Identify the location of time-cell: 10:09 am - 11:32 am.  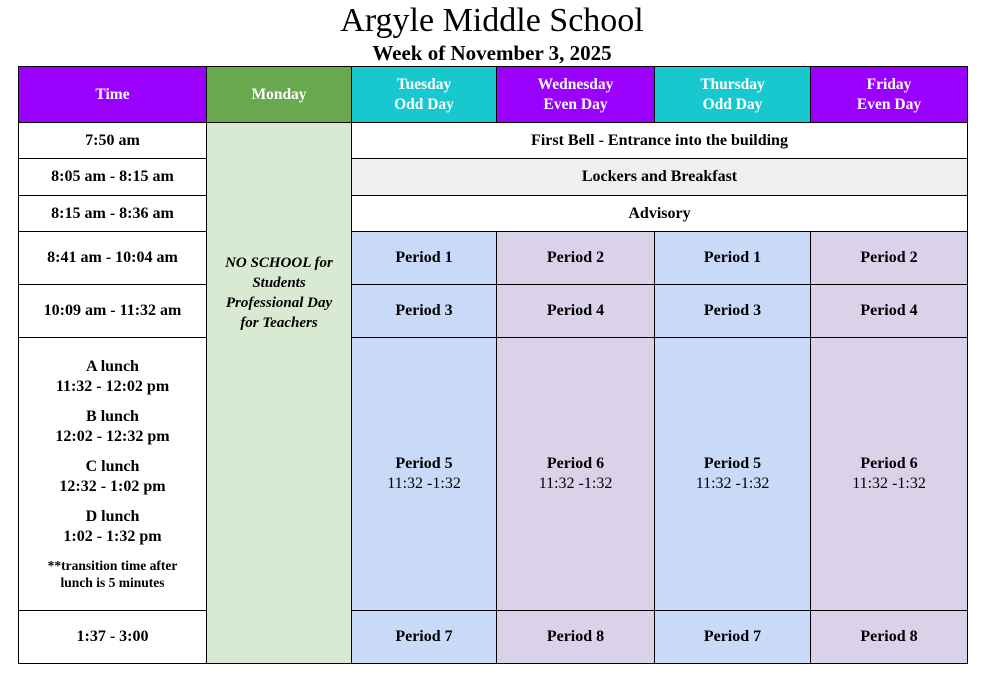
(112, 311).